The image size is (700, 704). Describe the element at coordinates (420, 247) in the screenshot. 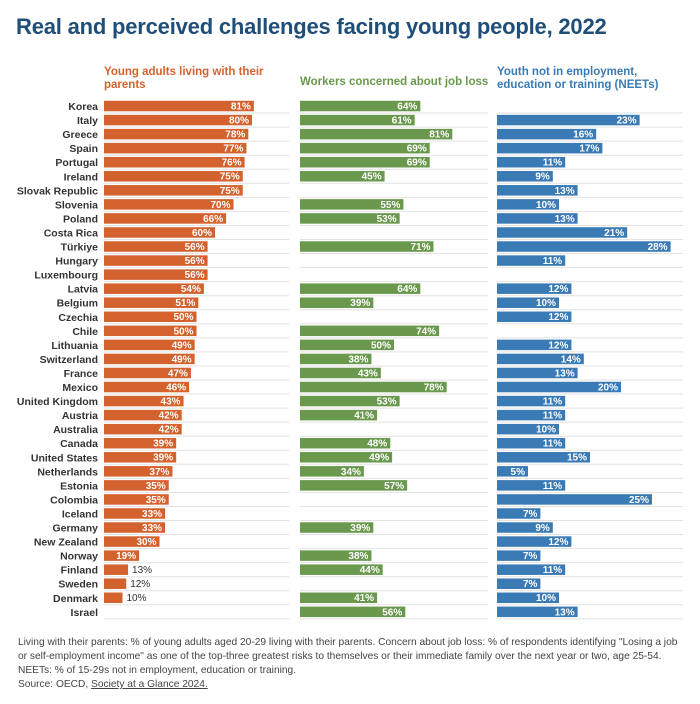

I see `data-label-job-loss: 71%` at that location.